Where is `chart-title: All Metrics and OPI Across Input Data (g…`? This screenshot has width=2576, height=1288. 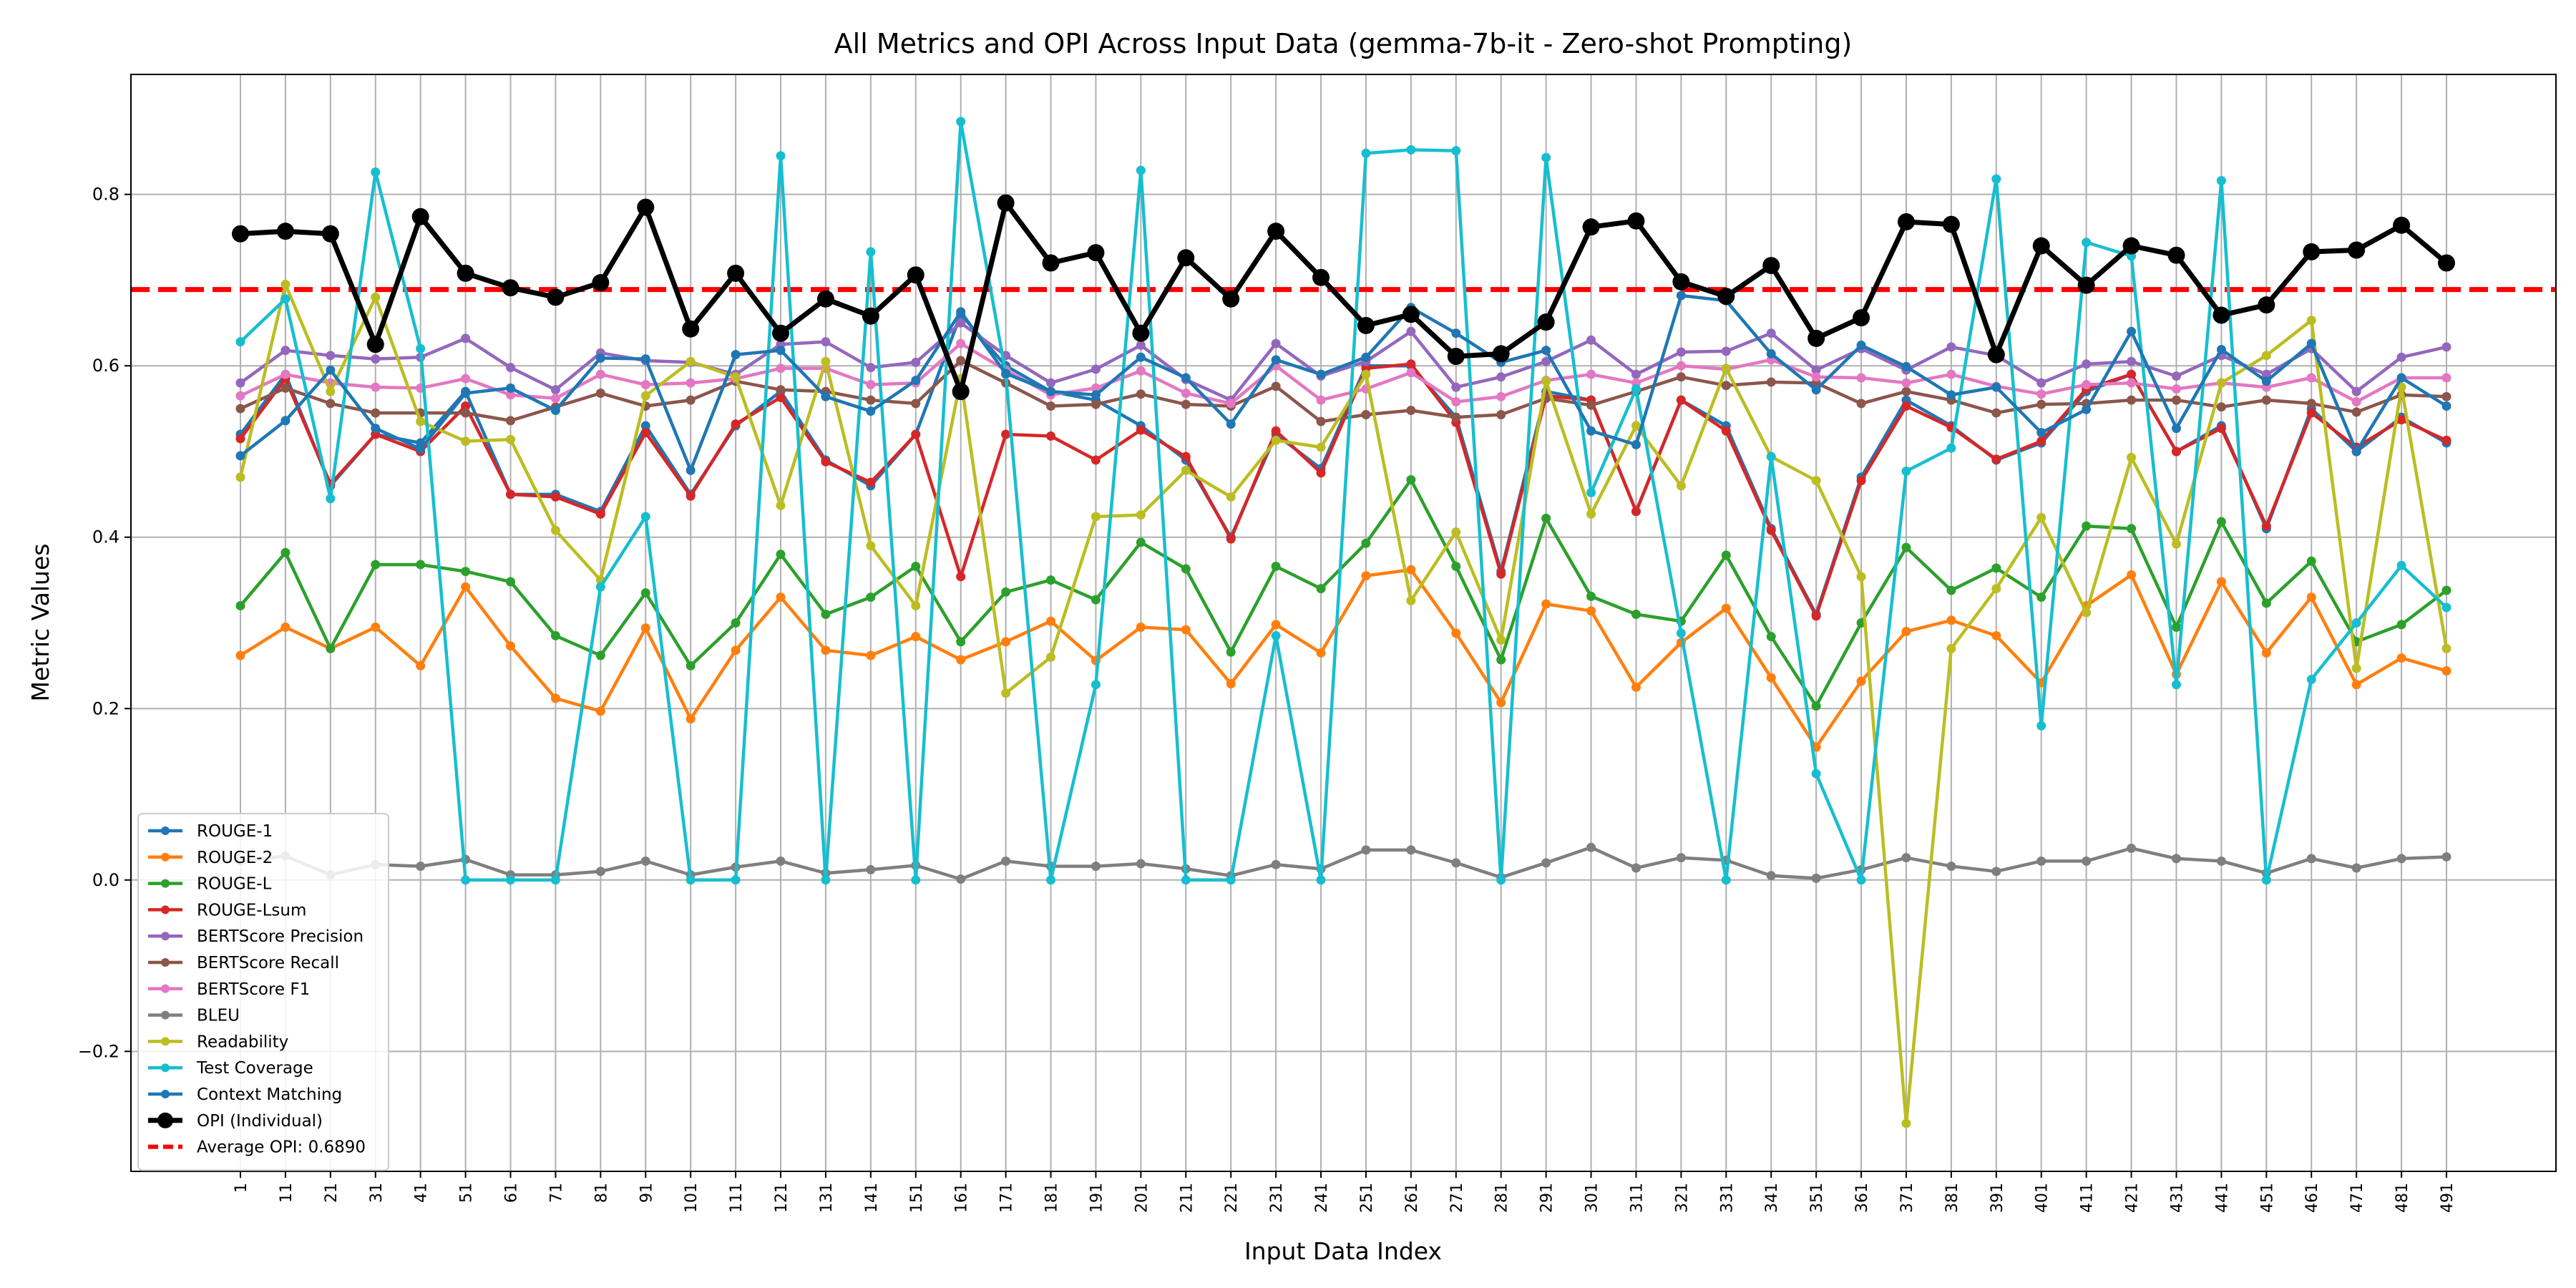
chart-title: All Metrics and OPI Across Input Data (g… is located at coordinates (1343, 43).